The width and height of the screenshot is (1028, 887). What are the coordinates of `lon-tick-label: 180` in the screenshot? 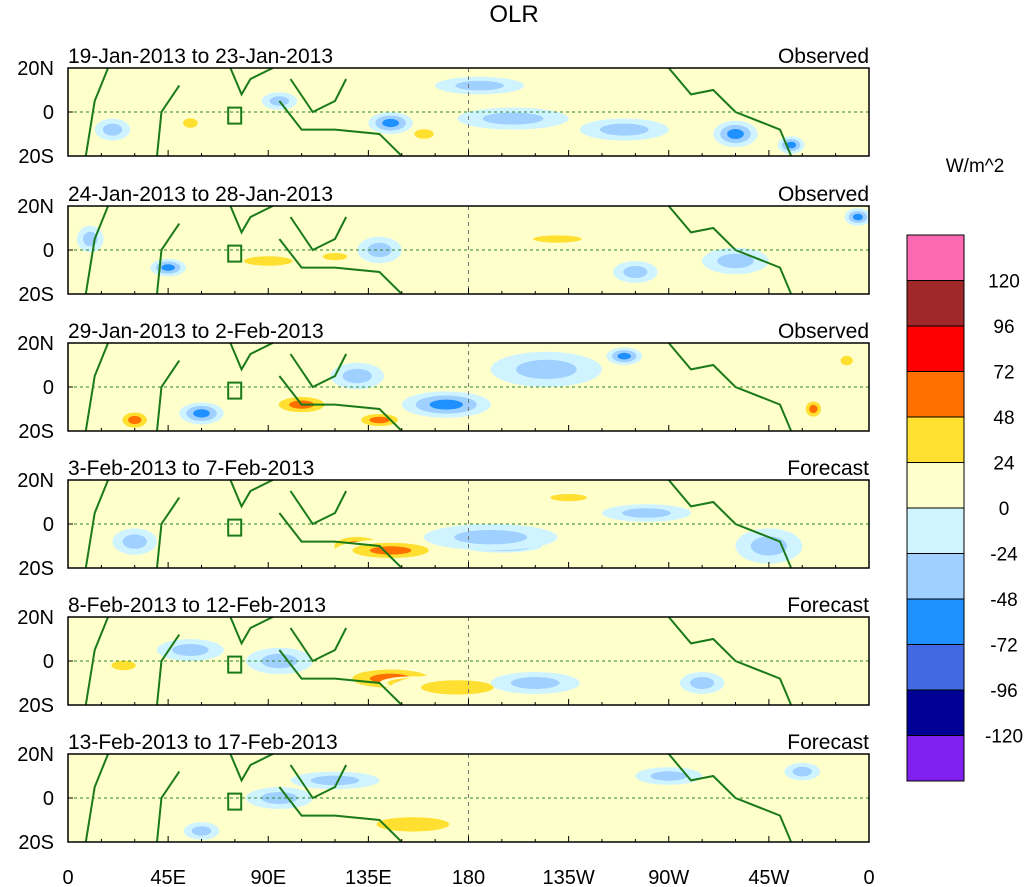 It's located at (468, 877).